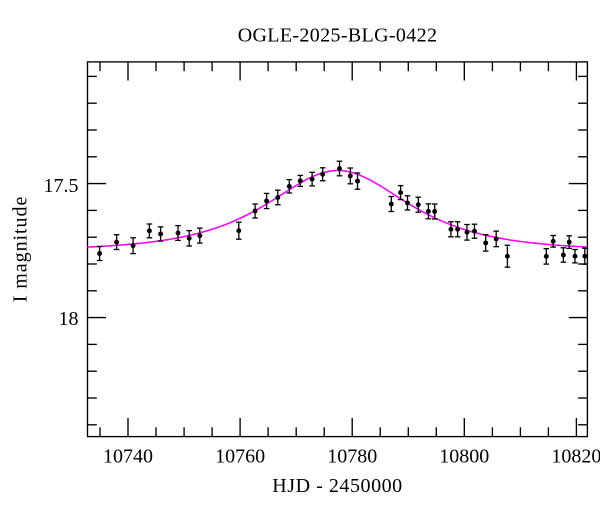 Image resolution: width=600 pixels, height=512 pixels. I want to click on svg-text: 17.5, so click(61, 186).